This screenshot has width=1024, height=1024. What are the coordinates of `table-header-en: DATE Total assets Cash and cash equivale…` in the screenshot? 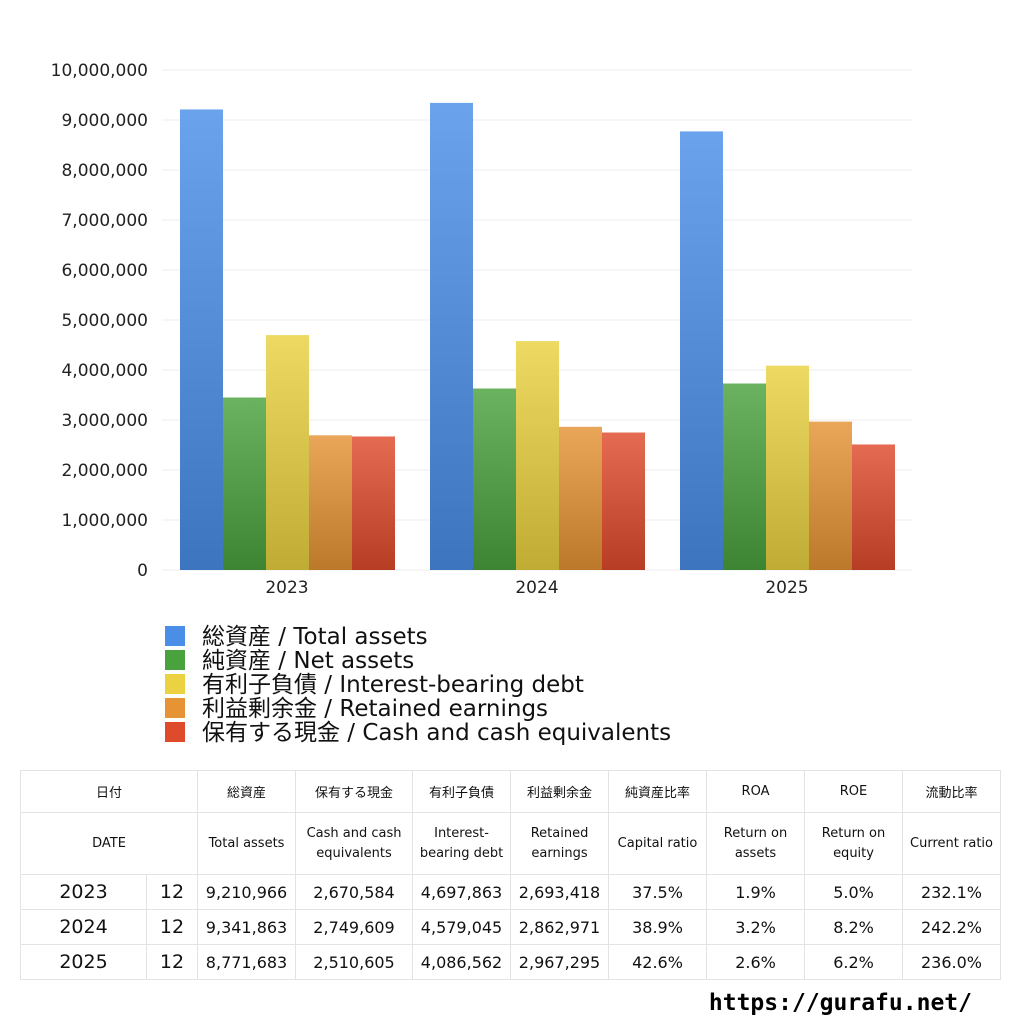 It's located at (510, 843).